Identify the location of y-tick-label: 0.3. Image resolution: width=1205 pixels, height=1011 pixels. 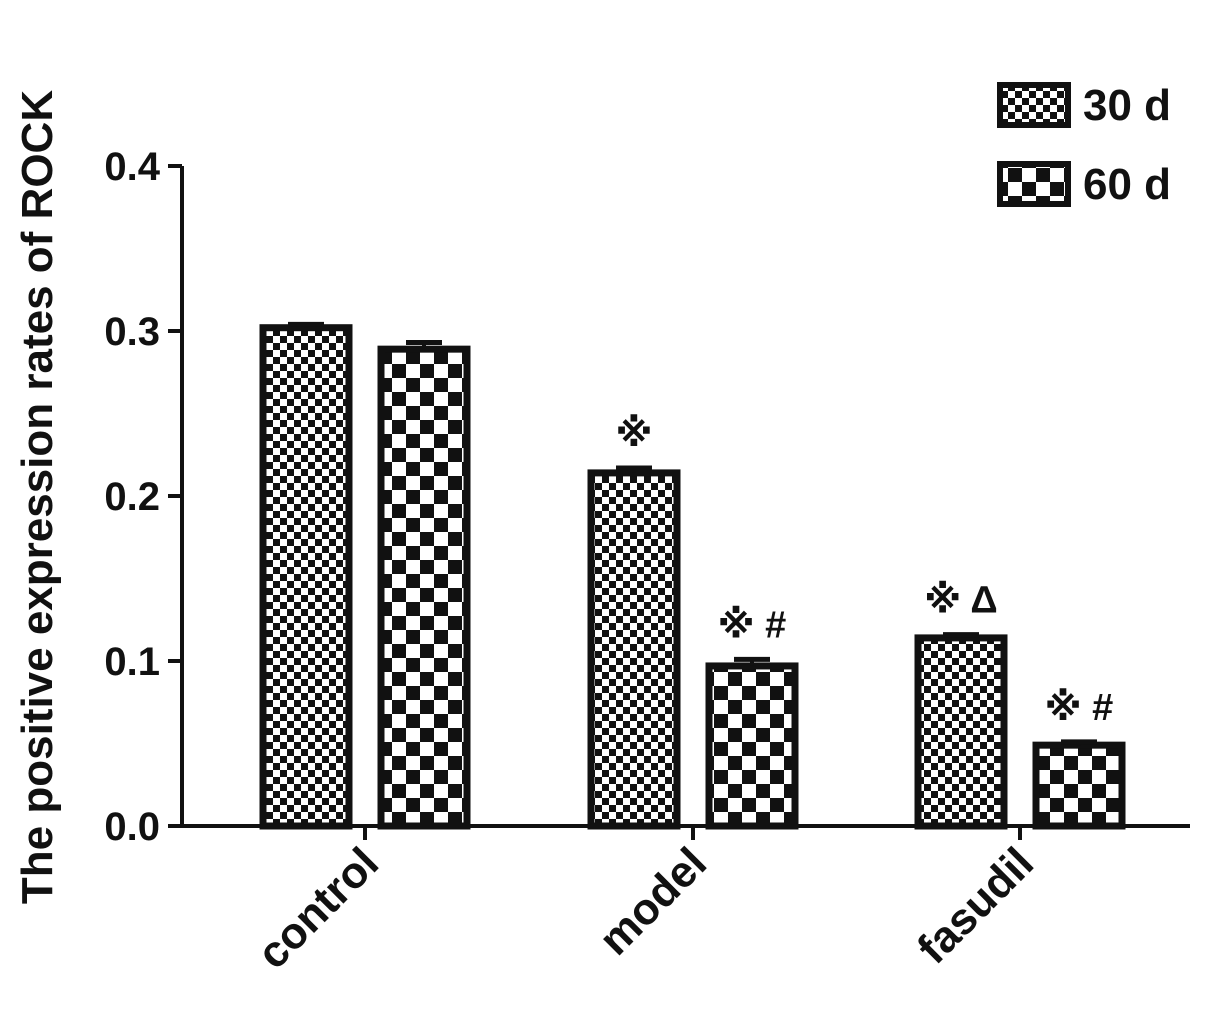
(132, 332).